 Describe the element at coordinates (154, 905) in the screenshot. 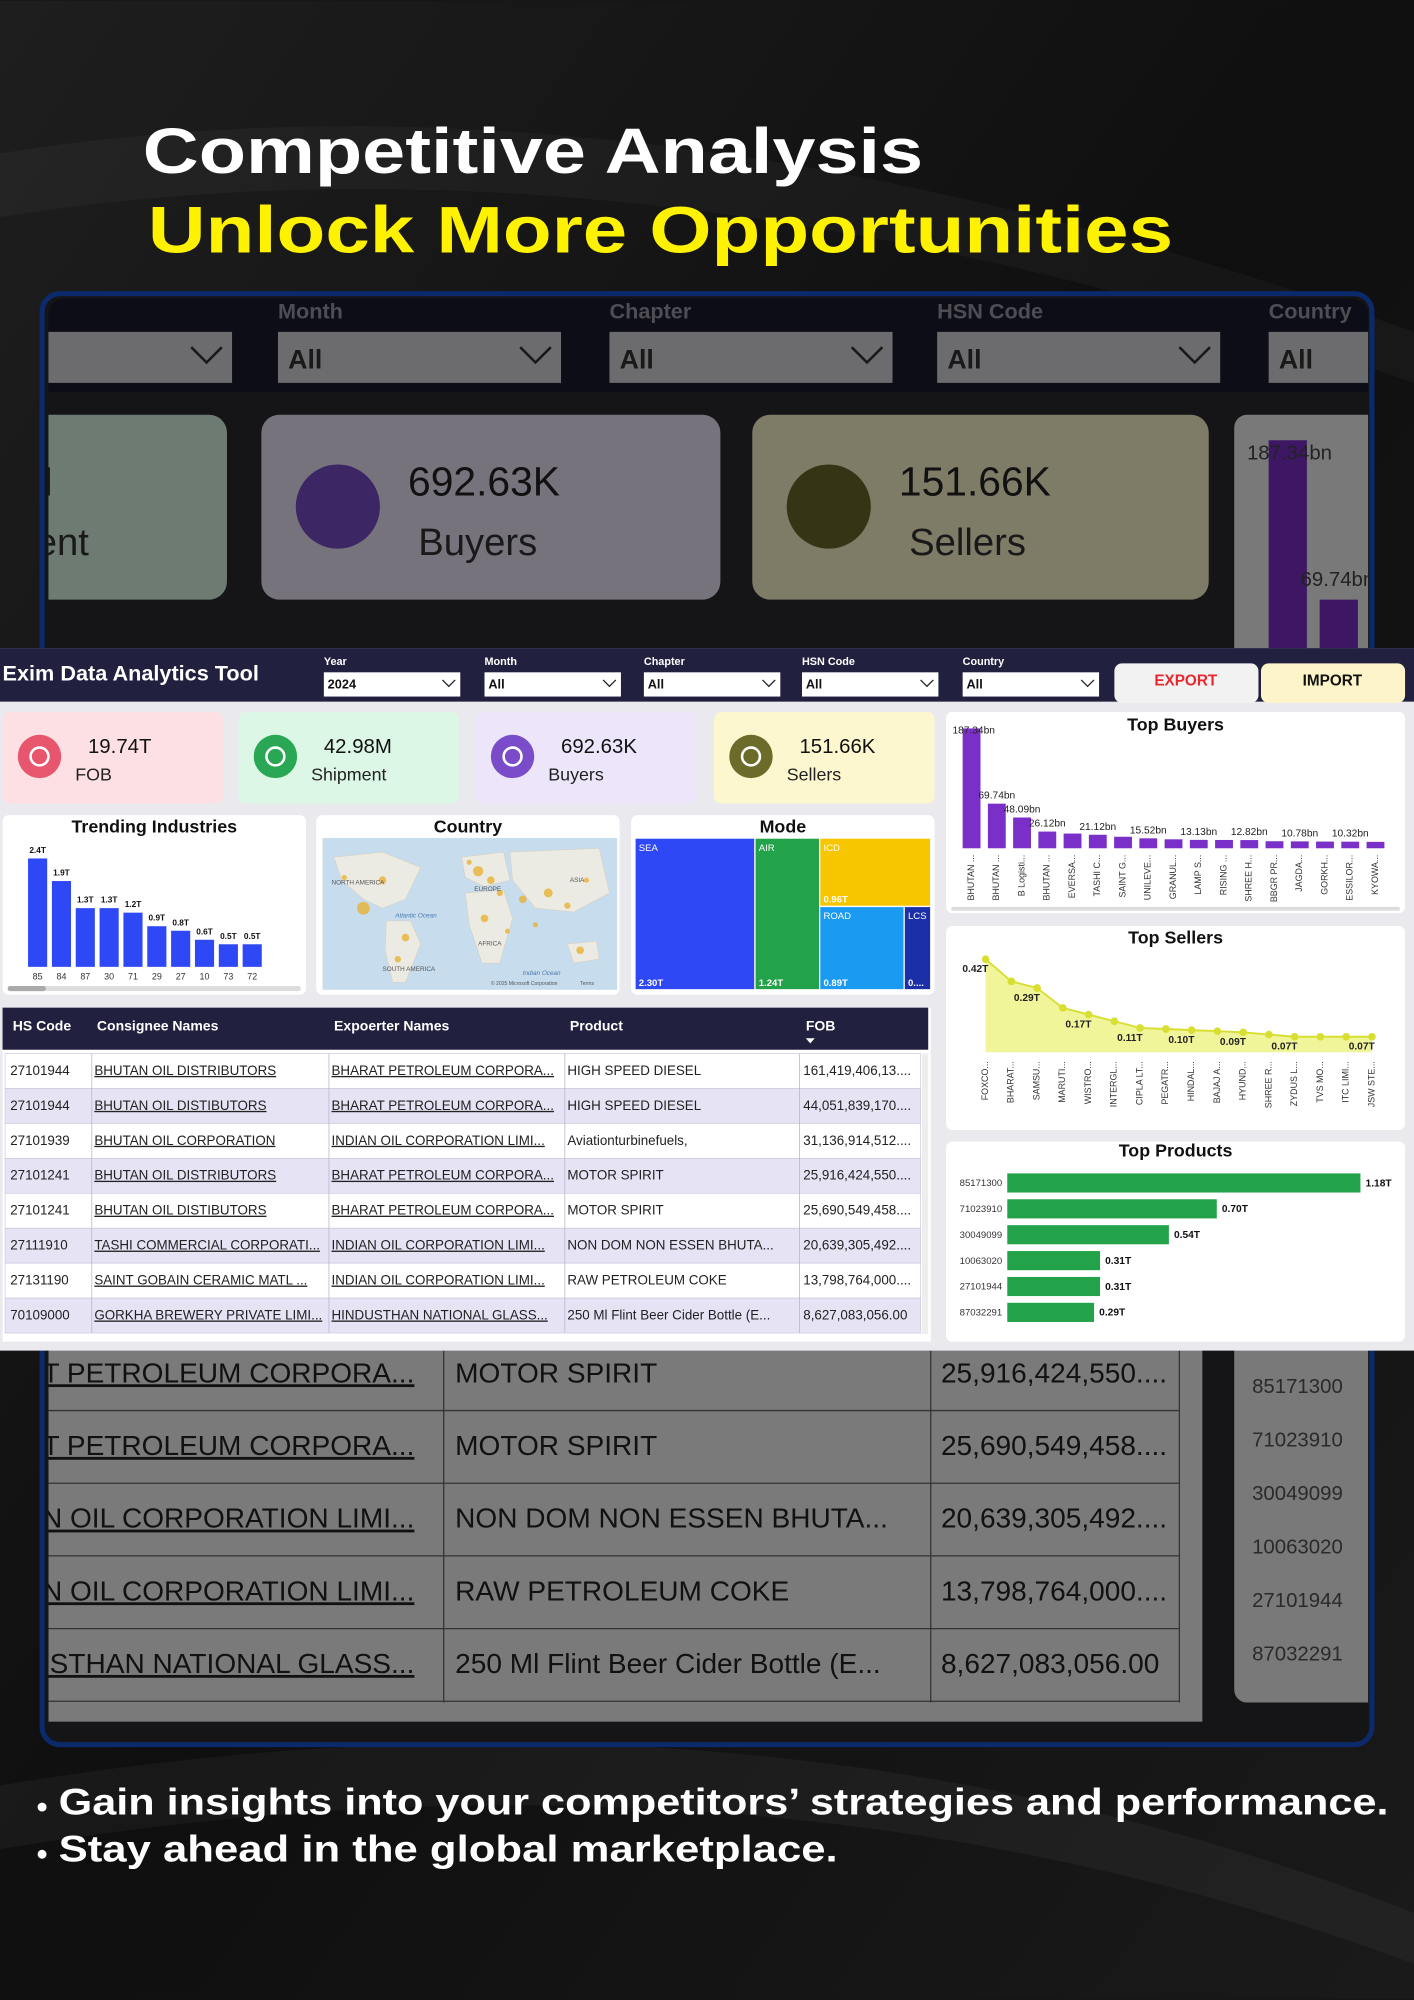

I see `panel` at that location.